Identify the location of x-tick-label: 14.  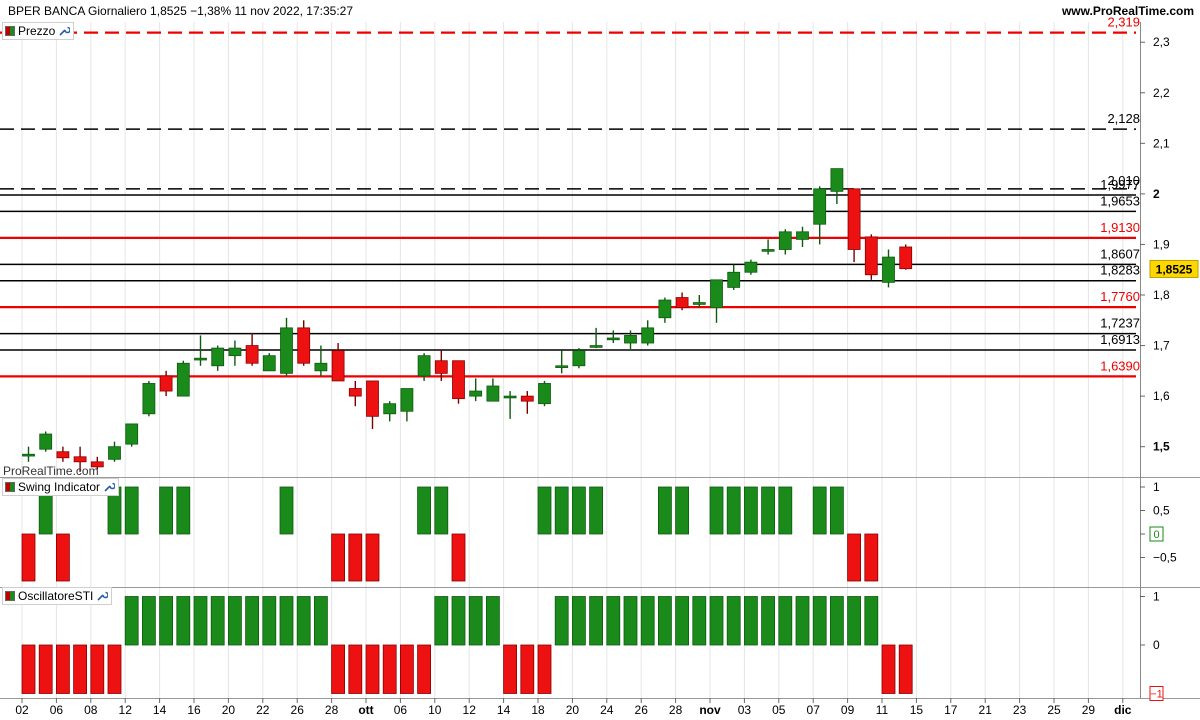
(504, 710).